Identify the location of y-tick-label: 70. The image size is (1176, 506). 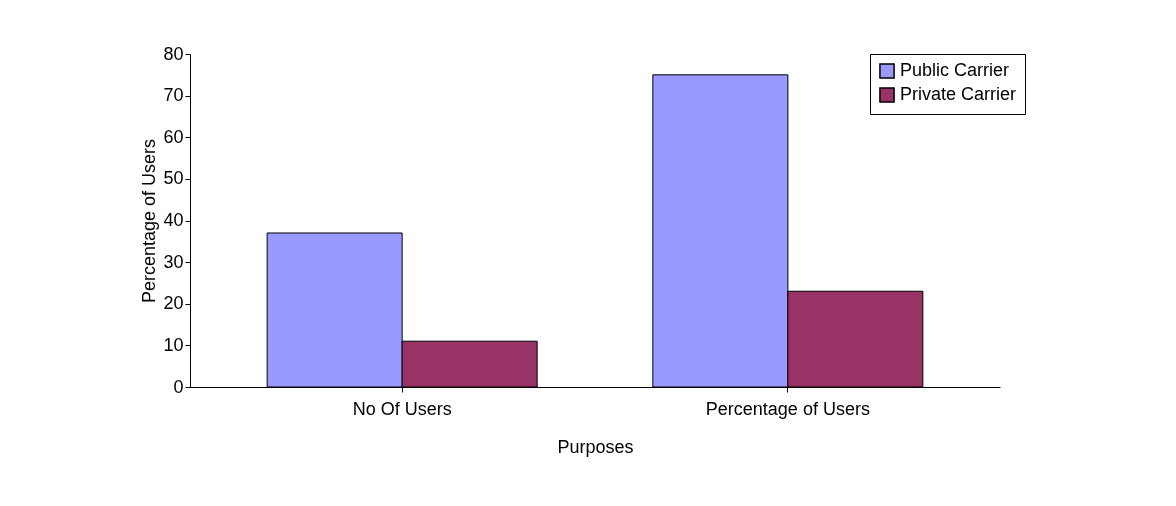
(173, 95).